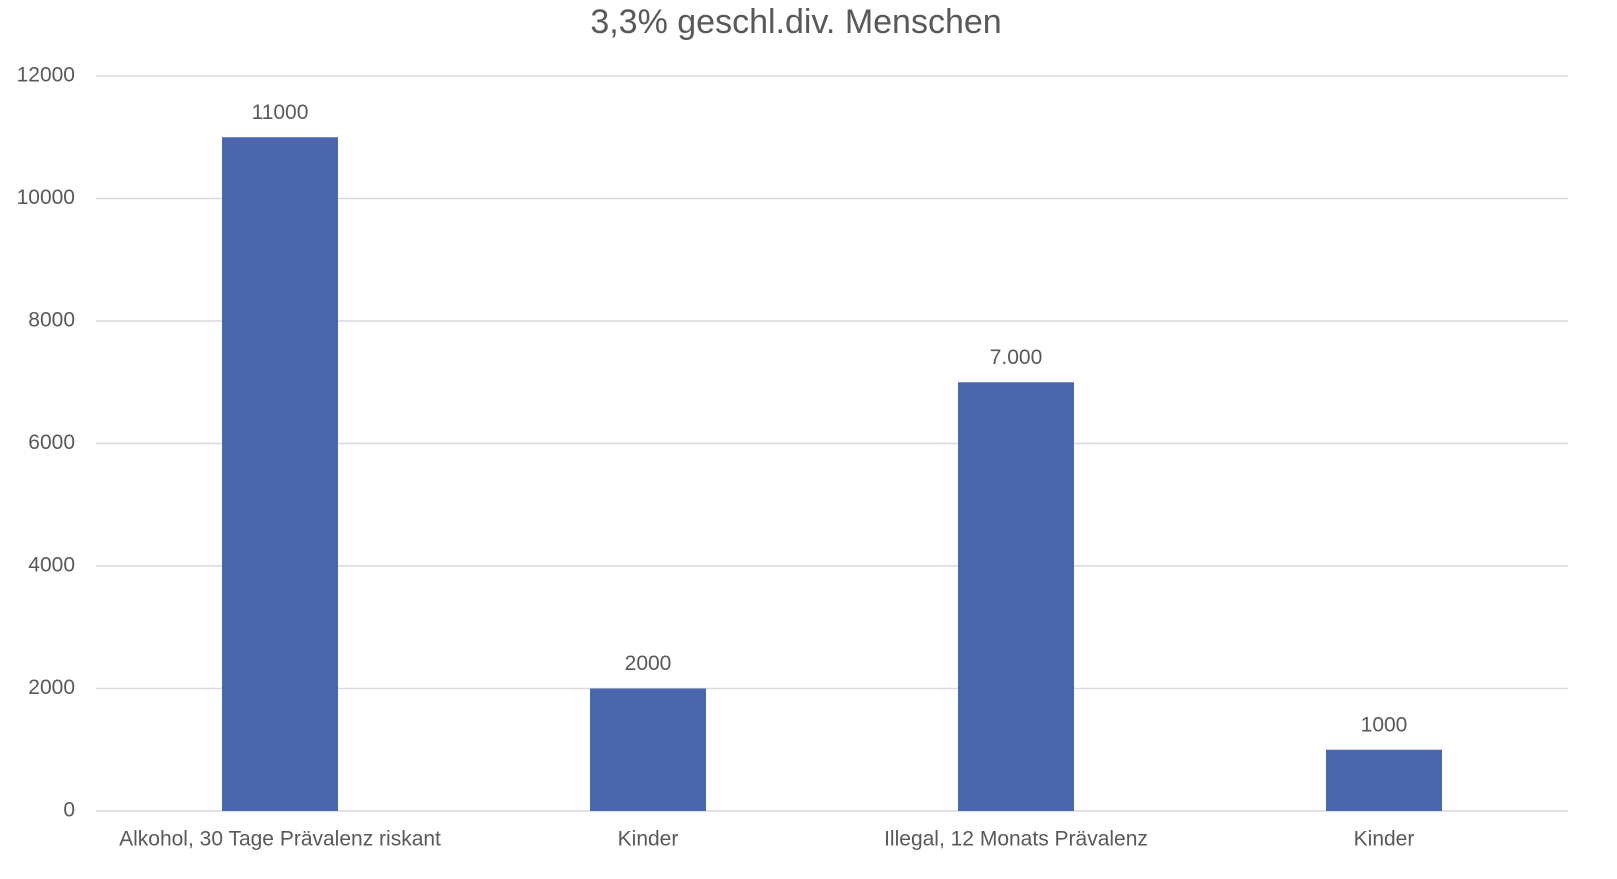 Image resolution: width=1617 pixels, height=879 pixels. What do you see at coordinates (46, 75) in the screenshot?
I see `y-tick-label: 12000` at bounding box center [46, 75].